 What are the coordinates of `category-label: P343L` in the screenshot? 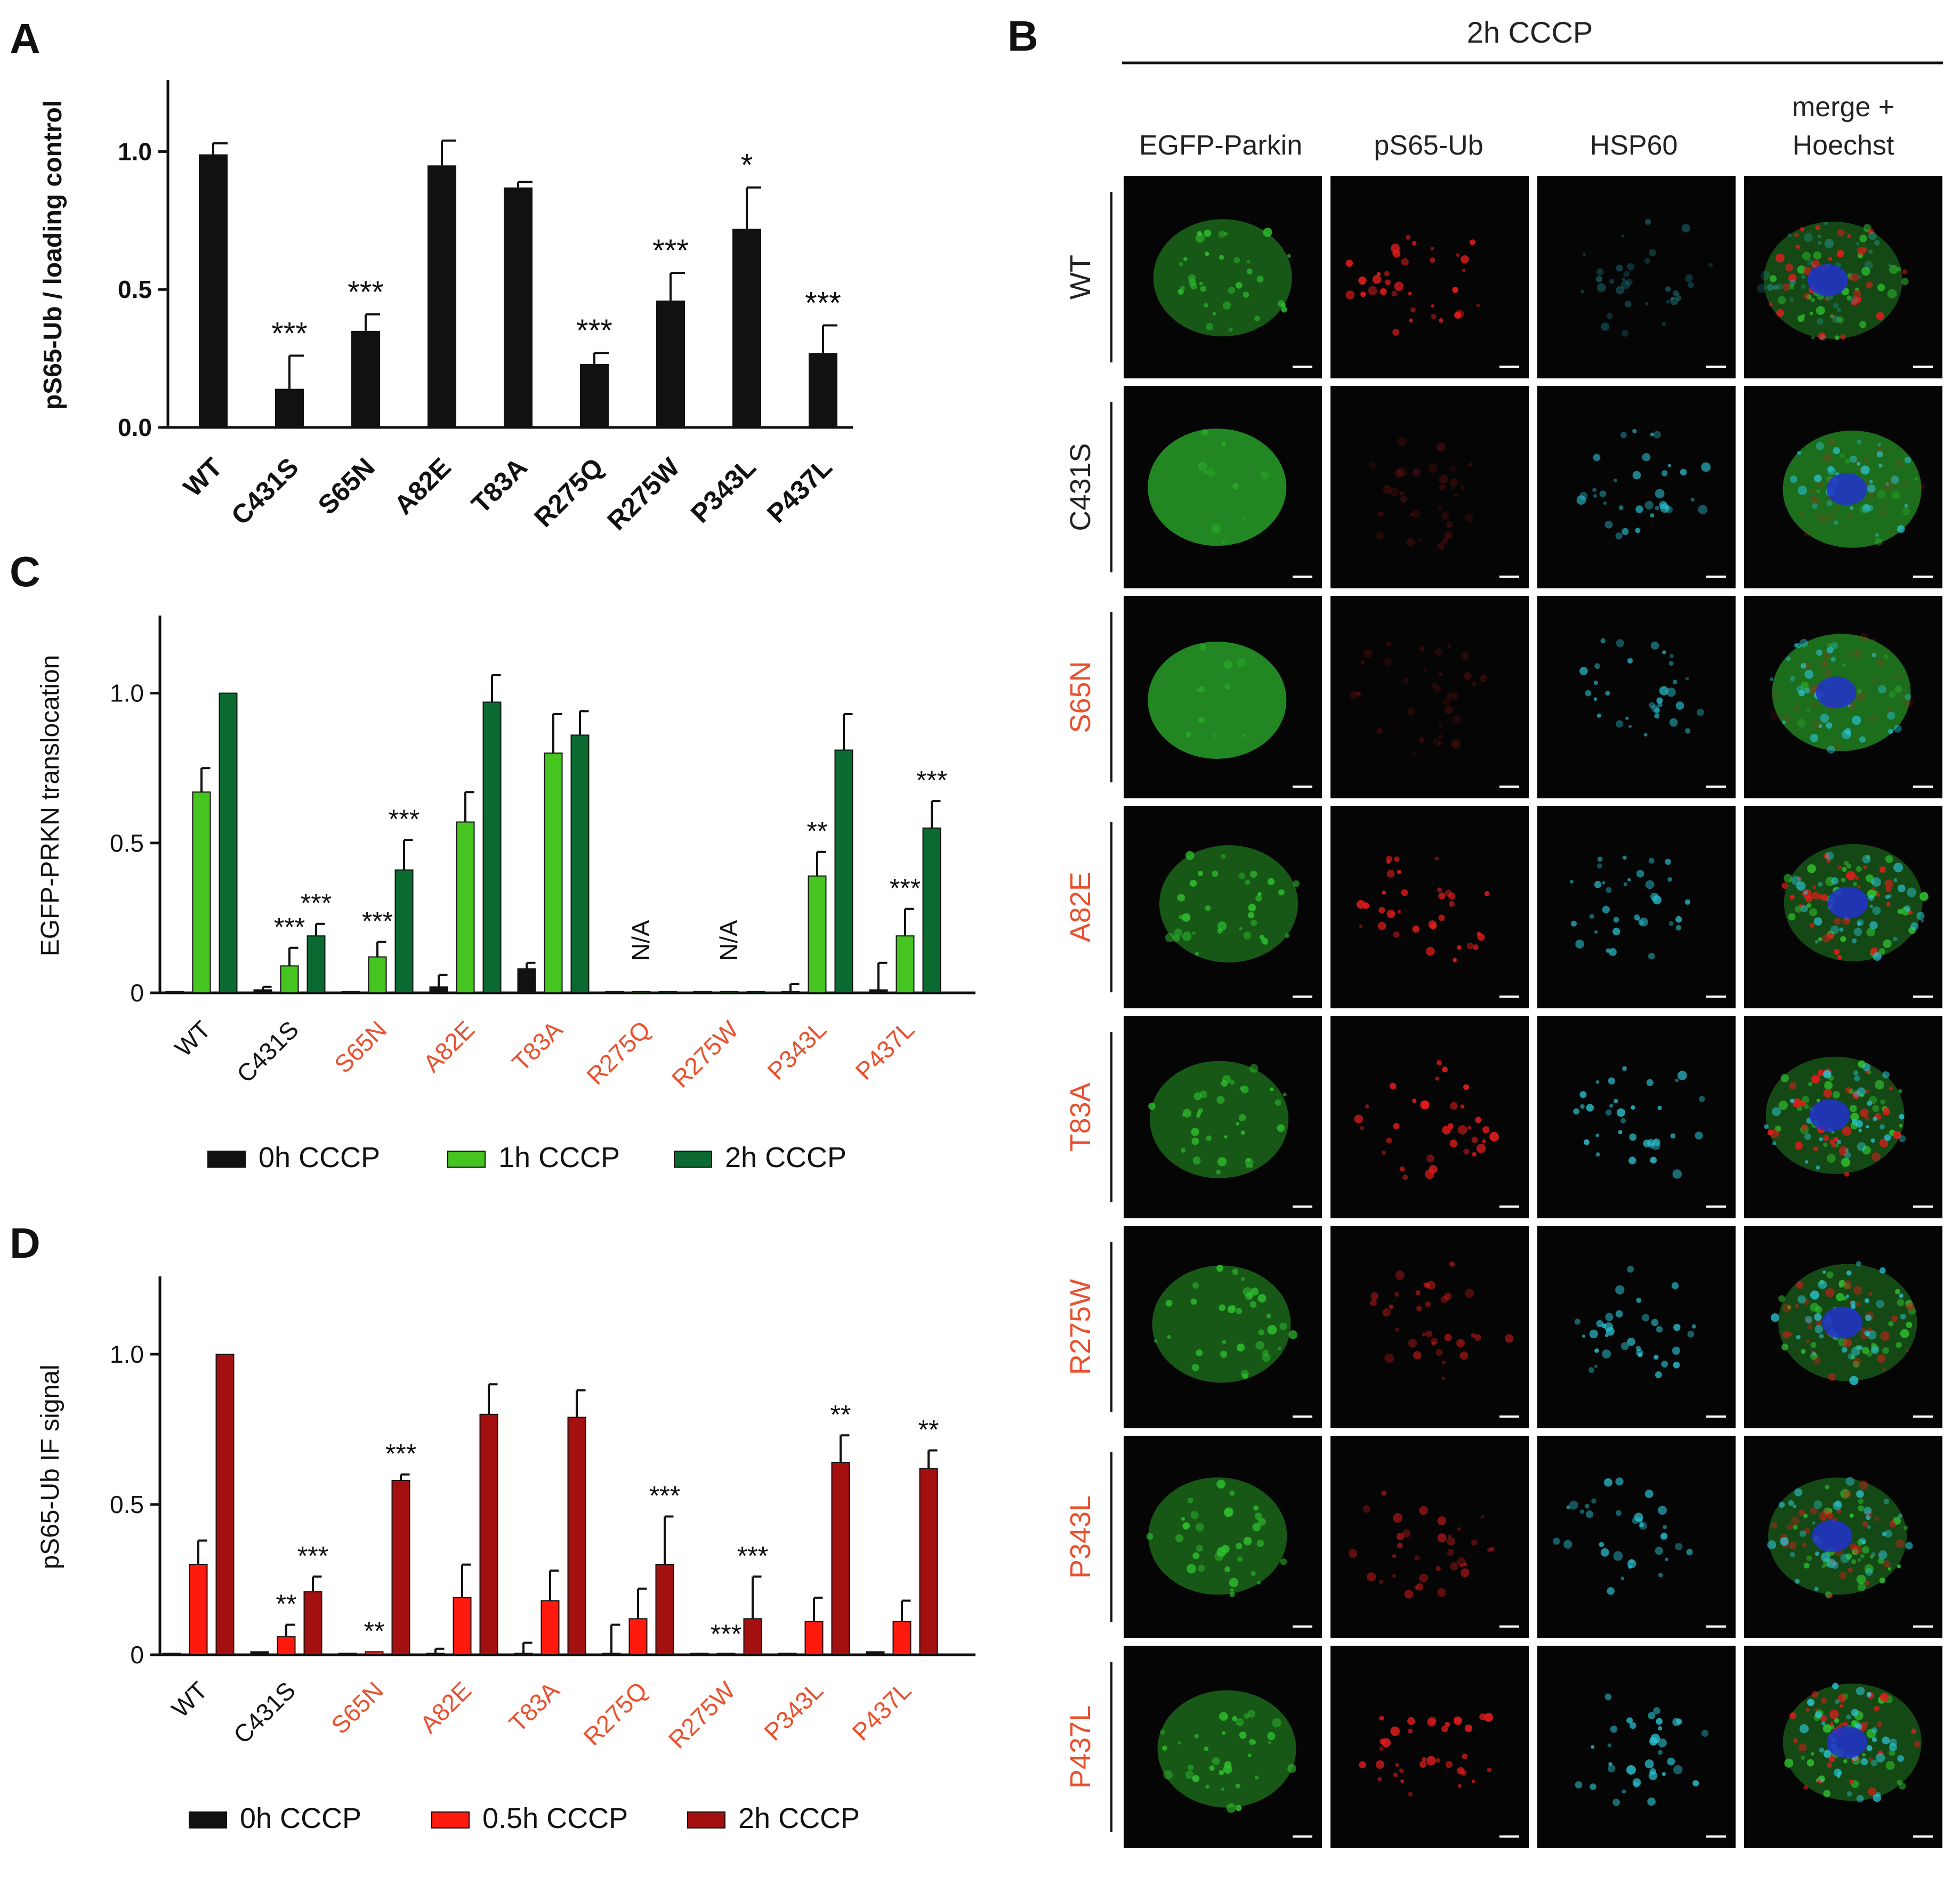 It's located at (793, 1711).